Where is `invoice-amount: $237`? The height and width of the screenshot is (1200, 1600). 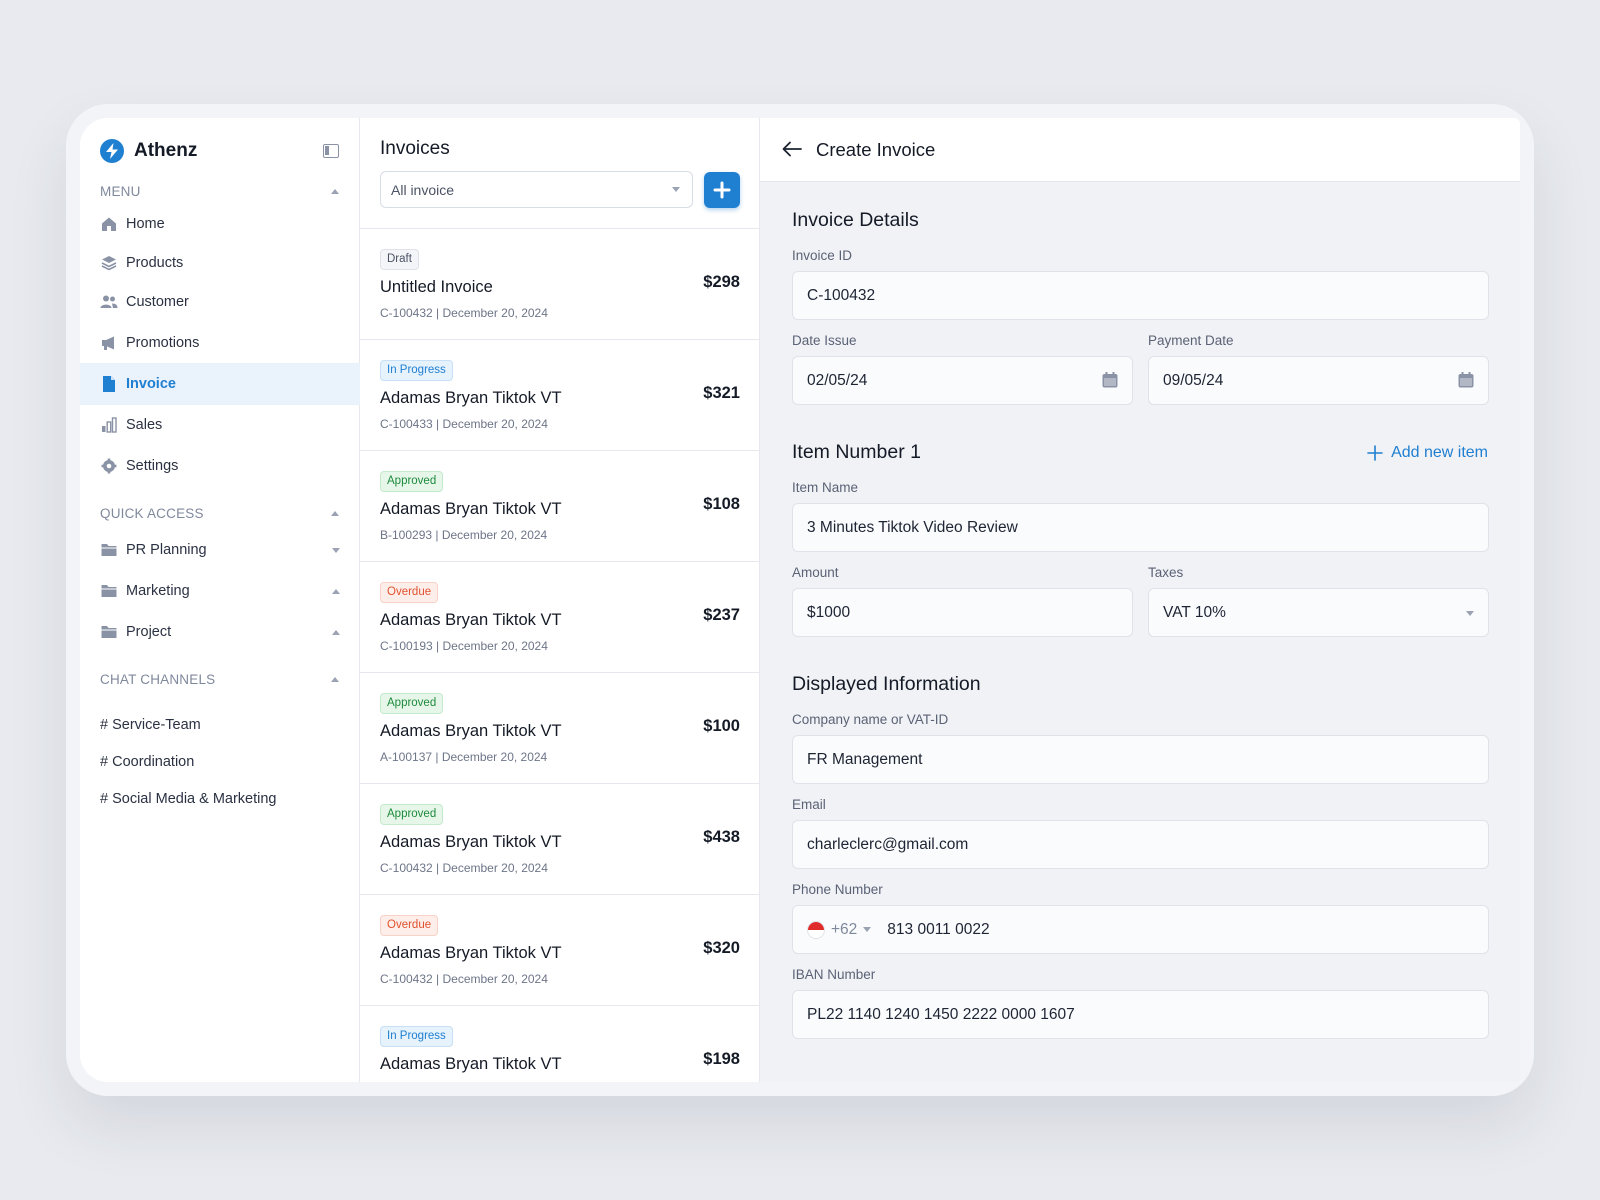
invoice-amount: $237 is located at coordinates (721, 615).